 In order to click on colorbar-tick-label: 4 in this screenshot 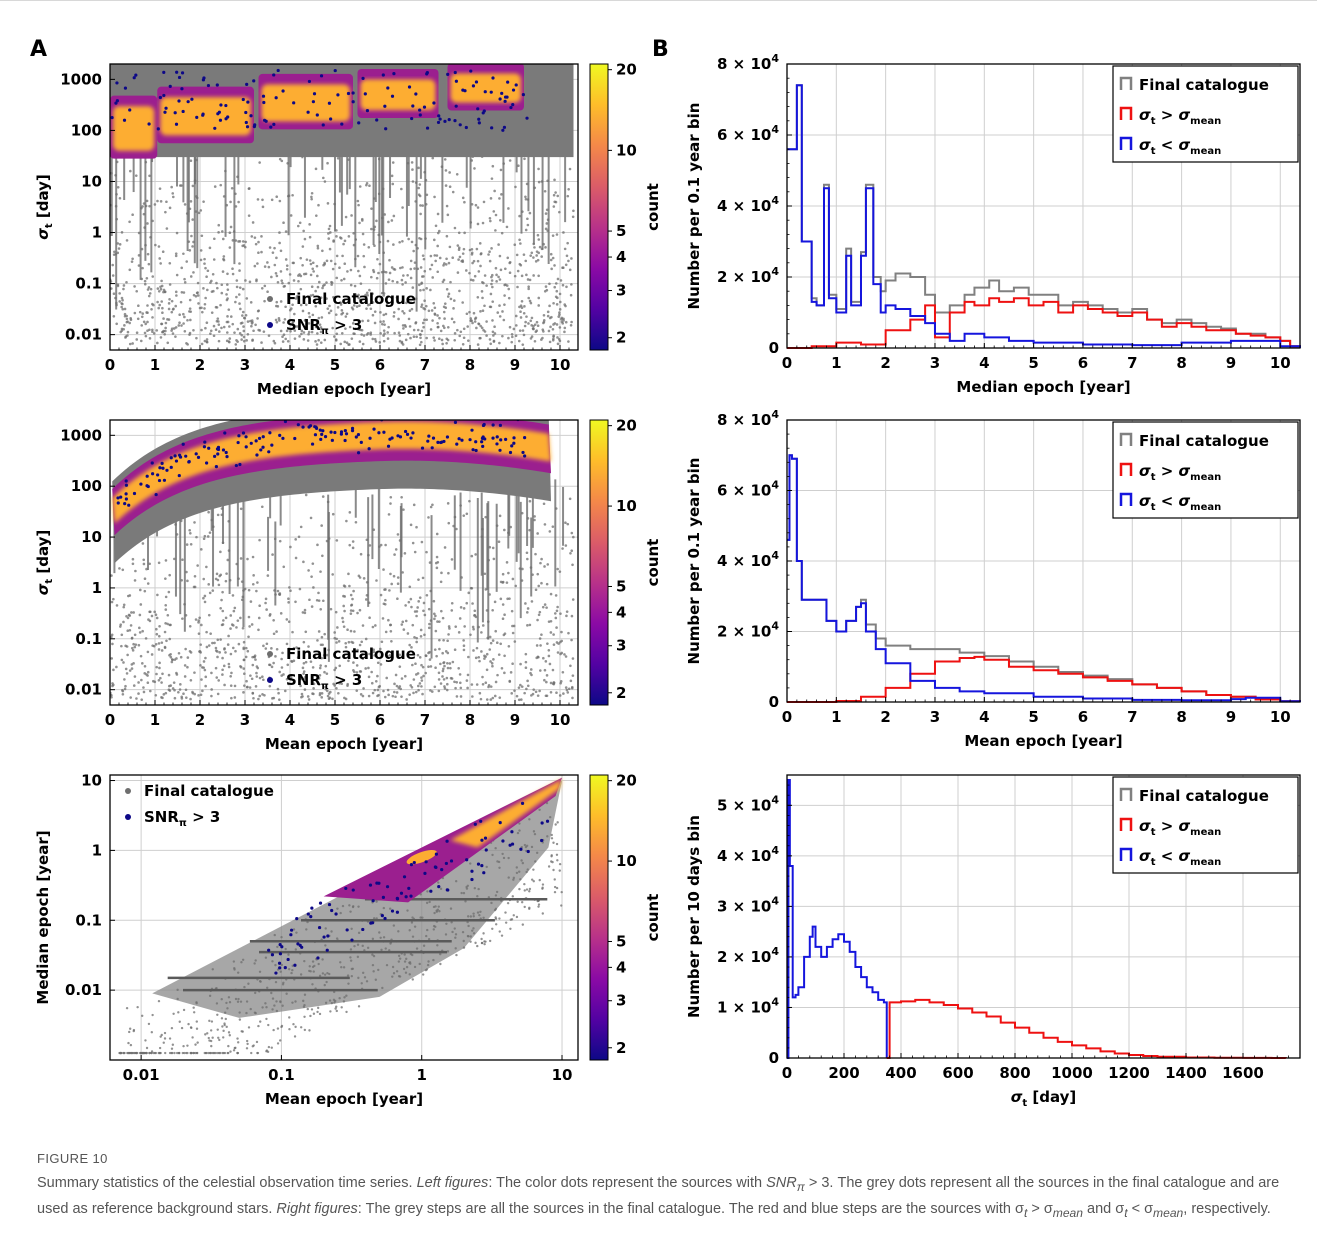, I will do `click(621, 612)`.